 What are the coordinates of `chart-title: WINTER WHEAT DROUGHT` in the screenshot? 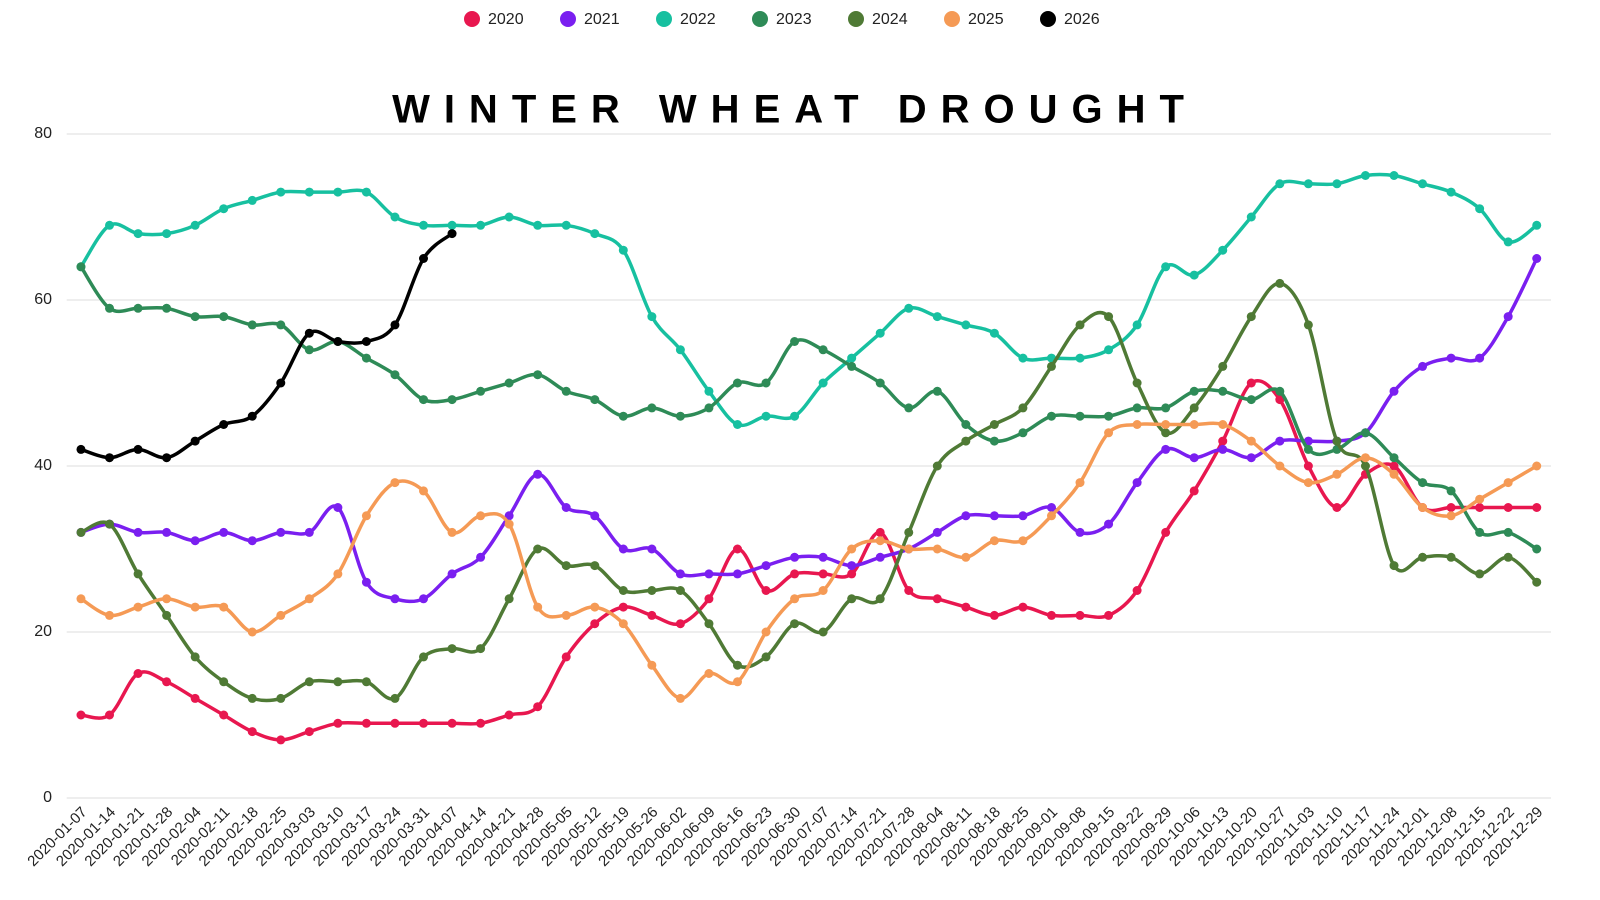 It's located at (795, 110).